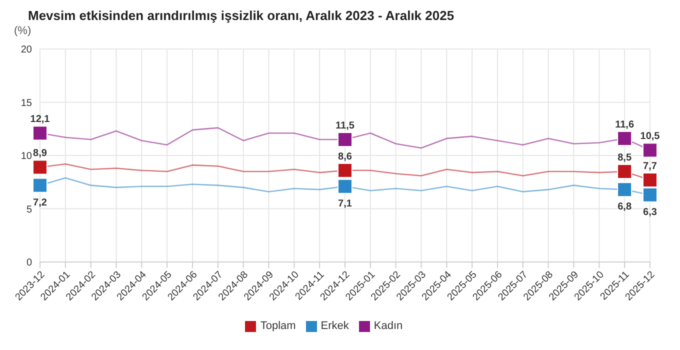  I want to click on y-axis-title: (%), so click(23, 31).